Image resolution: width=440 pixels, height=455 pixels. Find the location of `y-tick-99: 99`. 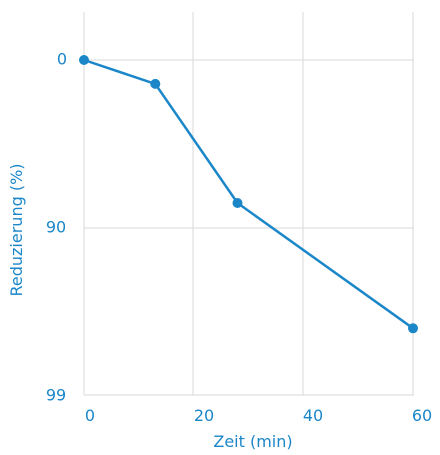

y-tick-99: 99 is located at coordinates (56, 395).